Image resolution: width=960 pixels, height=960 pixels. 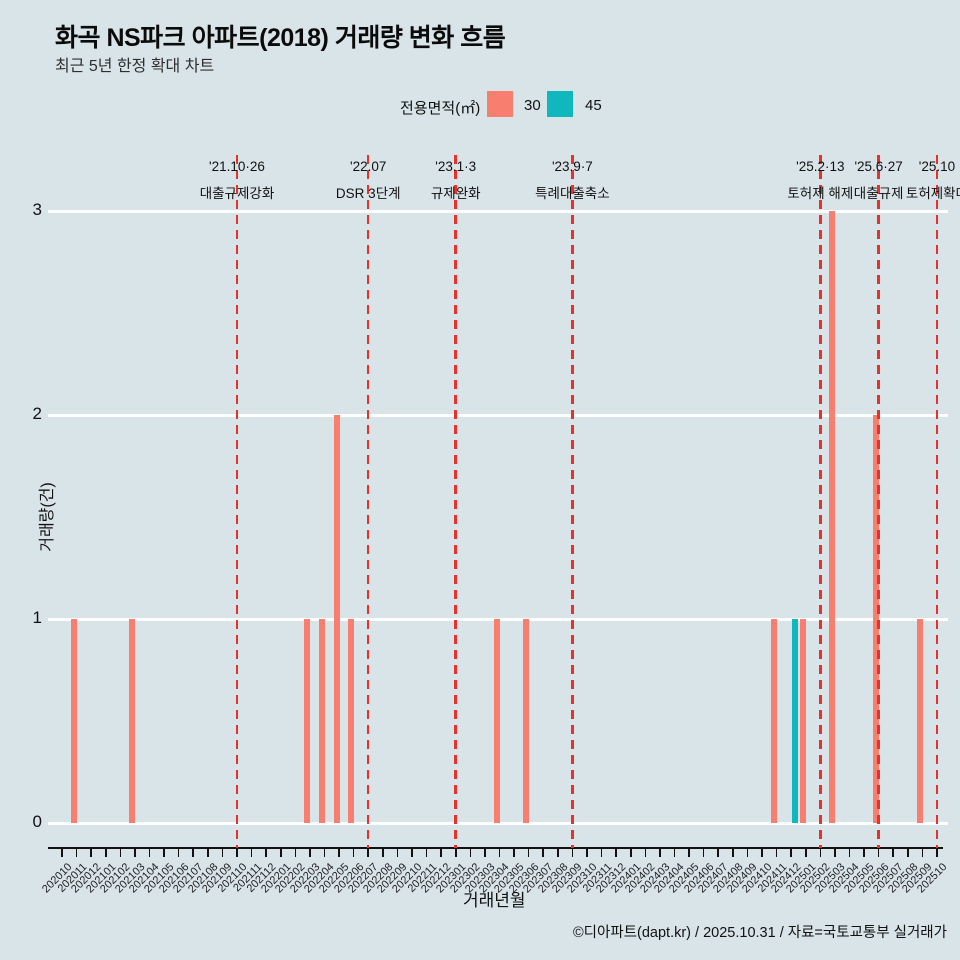 What do you see at coordinates (820, 193) in the screenshot?
I see `event-label-202502: 토허제 해제` at bounding box center [820, 193].